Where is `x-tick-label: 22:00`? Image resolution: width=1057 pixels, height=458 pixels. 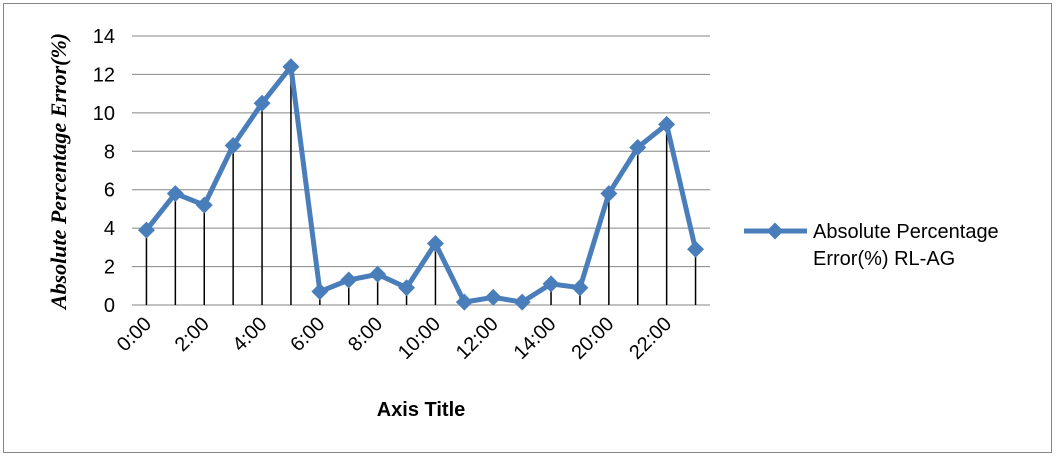 x-tick-label: 22:00 is located at coordinates (650, 338).